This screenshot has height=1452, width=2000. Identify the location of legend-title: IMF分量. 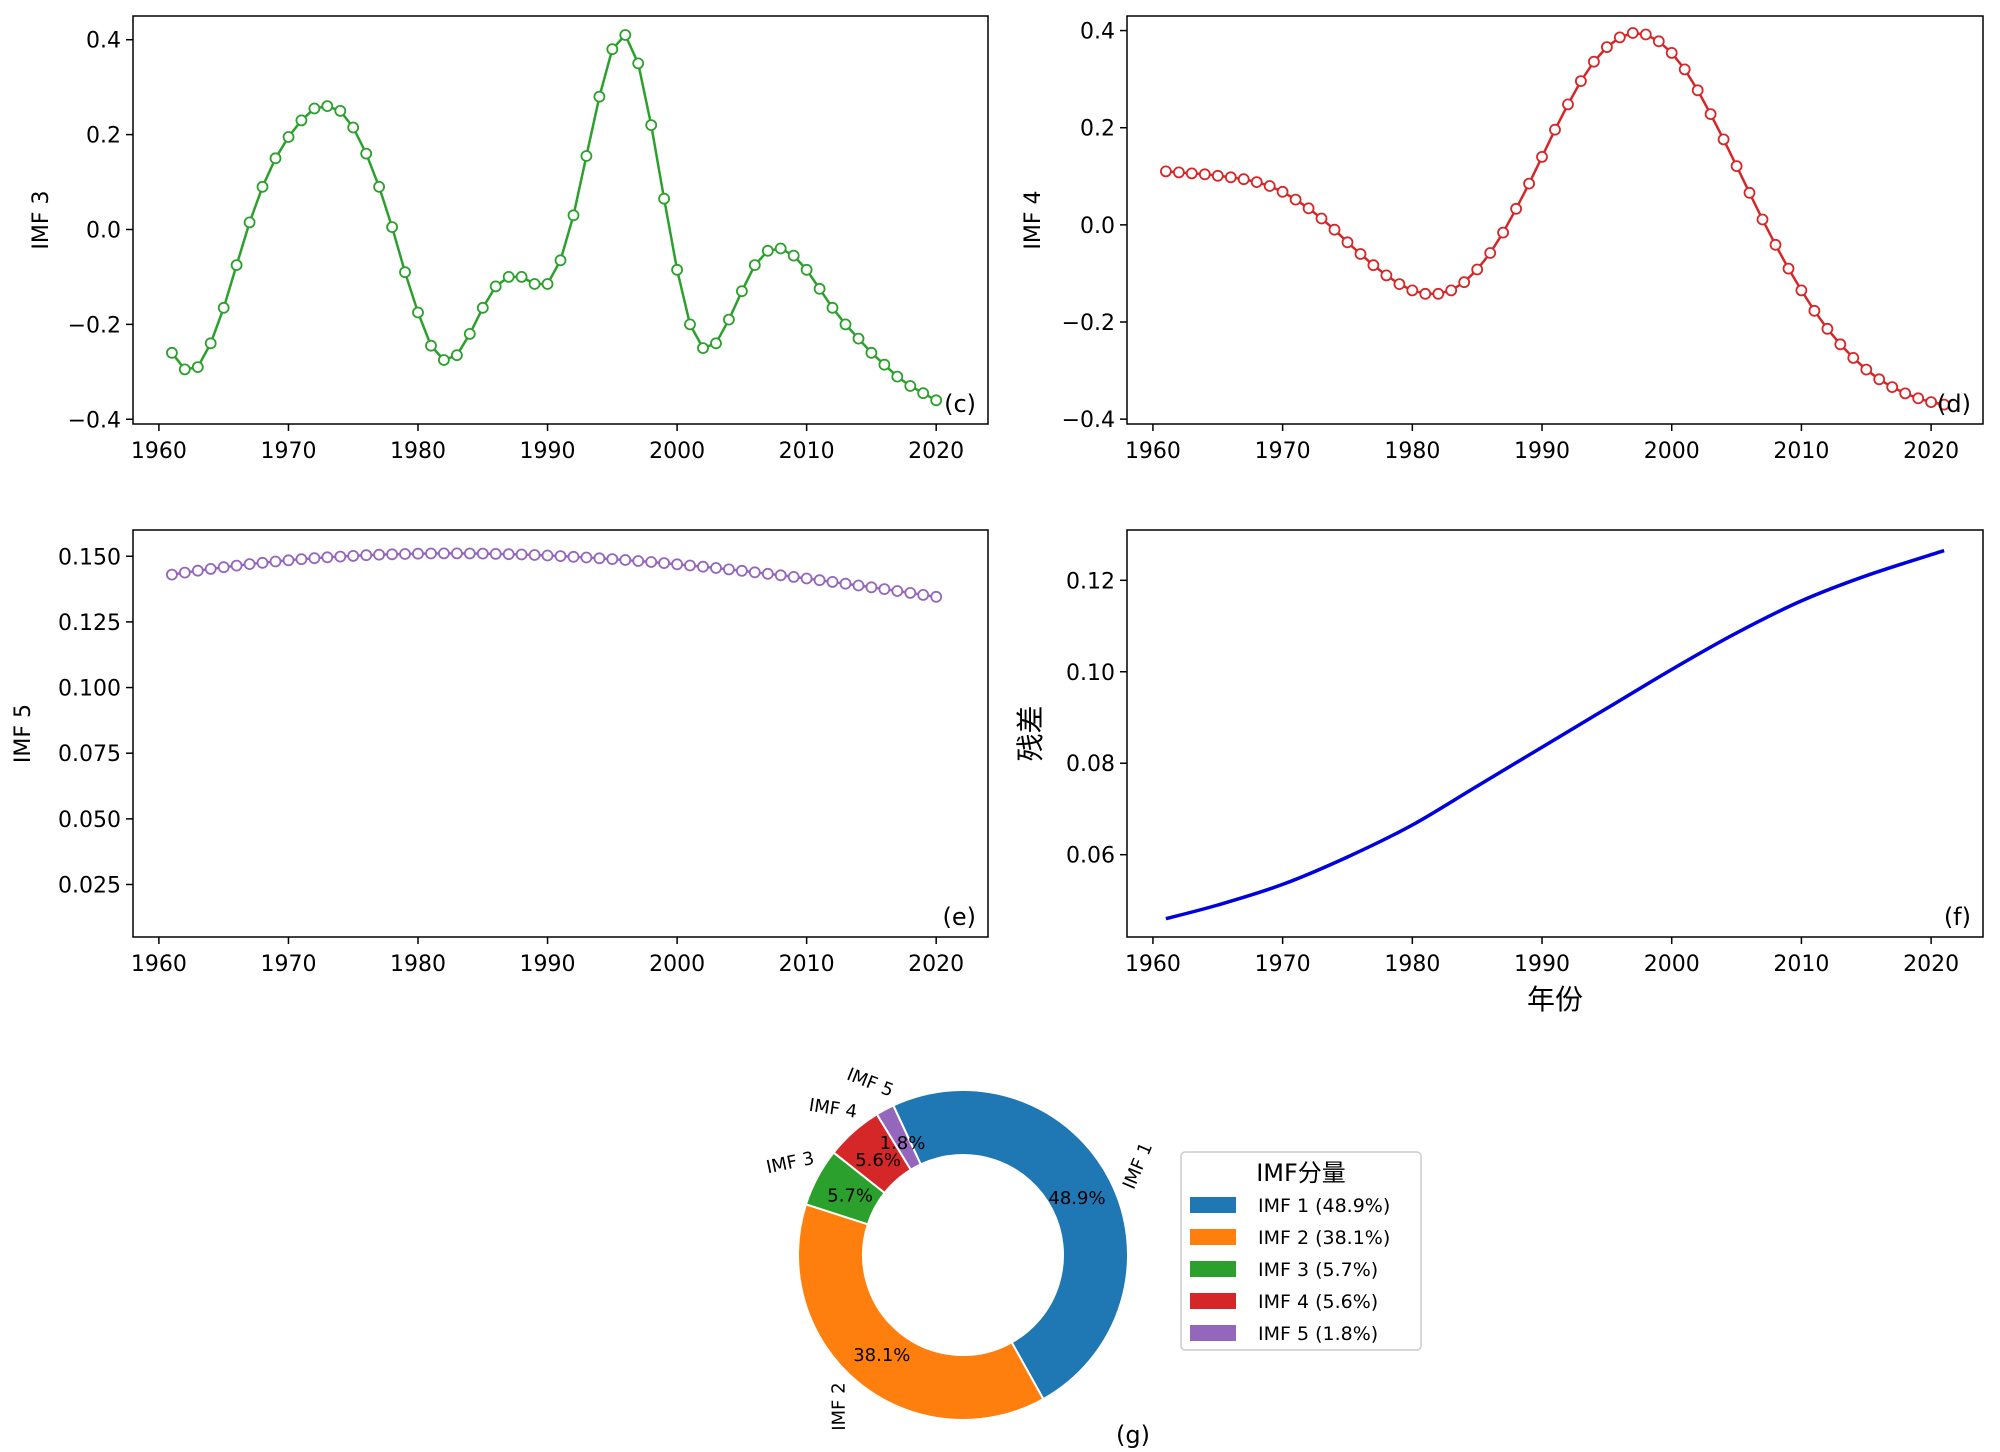
(1301, 1173).